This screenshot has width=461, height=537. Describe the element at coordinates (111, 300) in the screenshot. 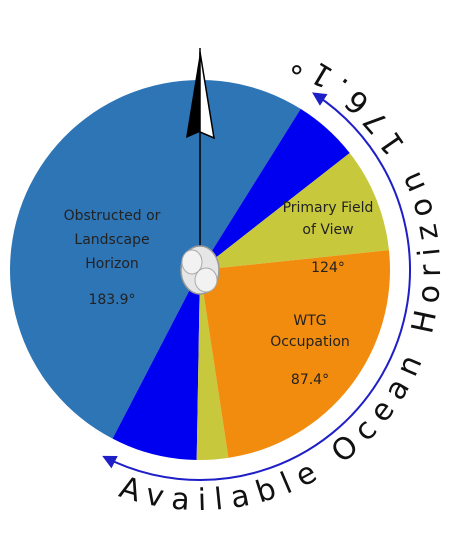

I see `sector-angle: 183.9°` at that location.